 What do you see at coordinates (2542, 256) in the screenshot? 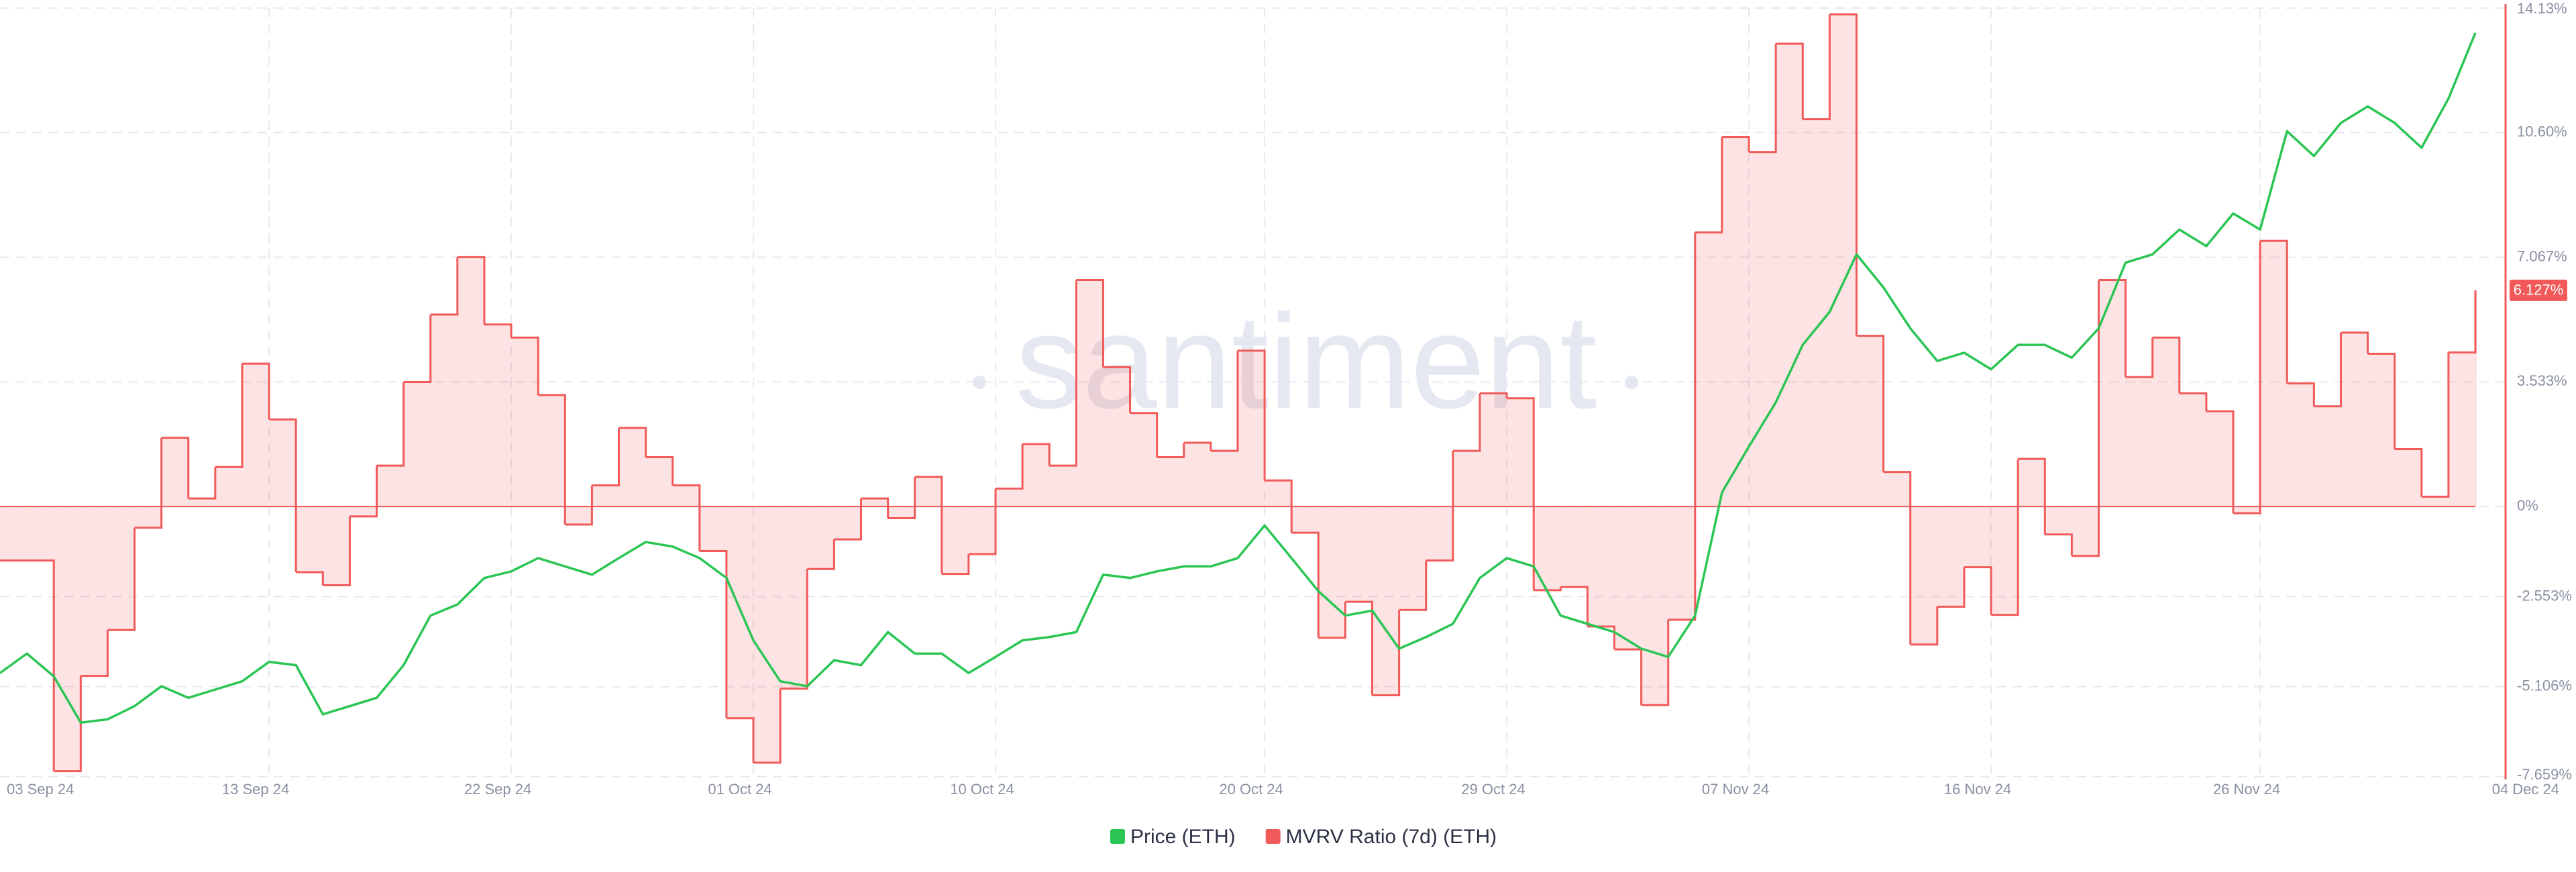
I see `y-tick-label: 7.067%` at bounding box center [2542, 256].